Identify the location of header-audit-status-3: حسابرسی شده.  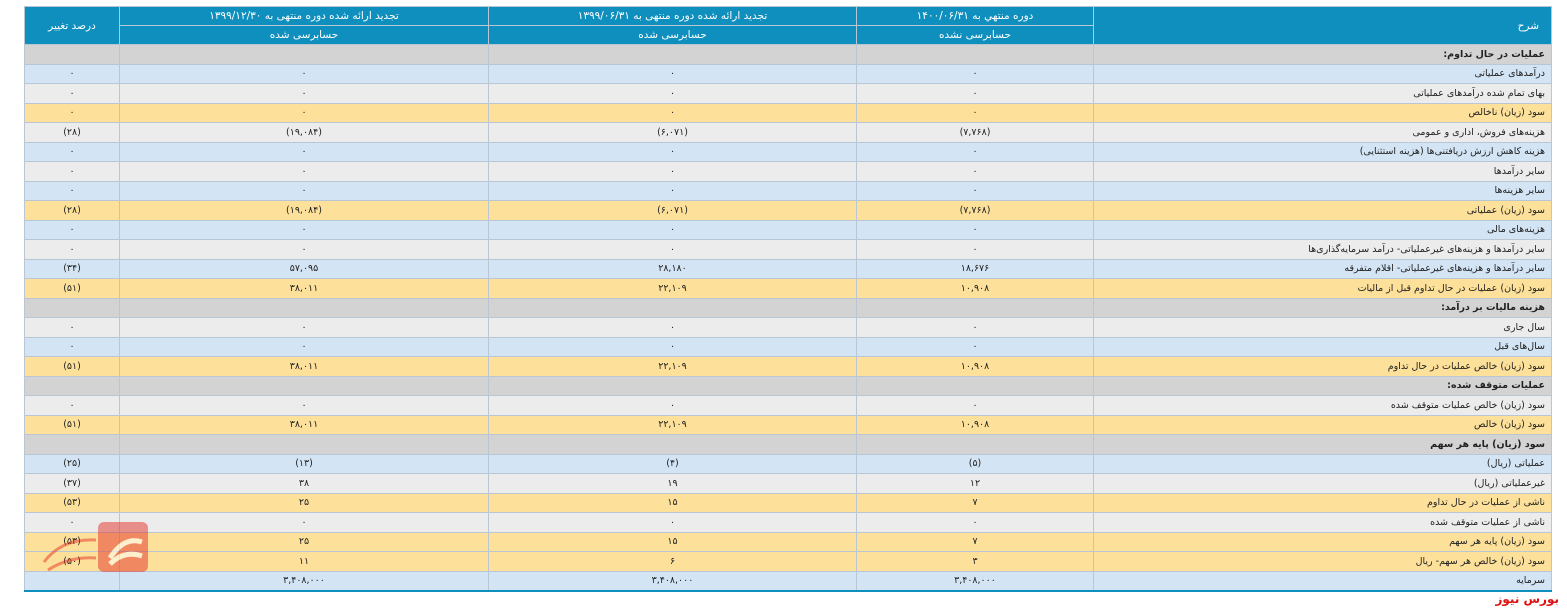
(304, 35).